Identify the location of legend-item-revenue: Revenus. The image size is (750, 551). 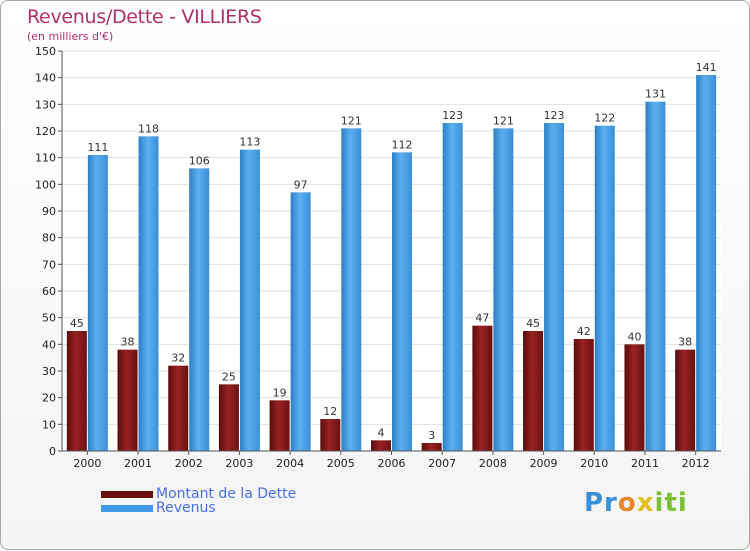
(198, 508).